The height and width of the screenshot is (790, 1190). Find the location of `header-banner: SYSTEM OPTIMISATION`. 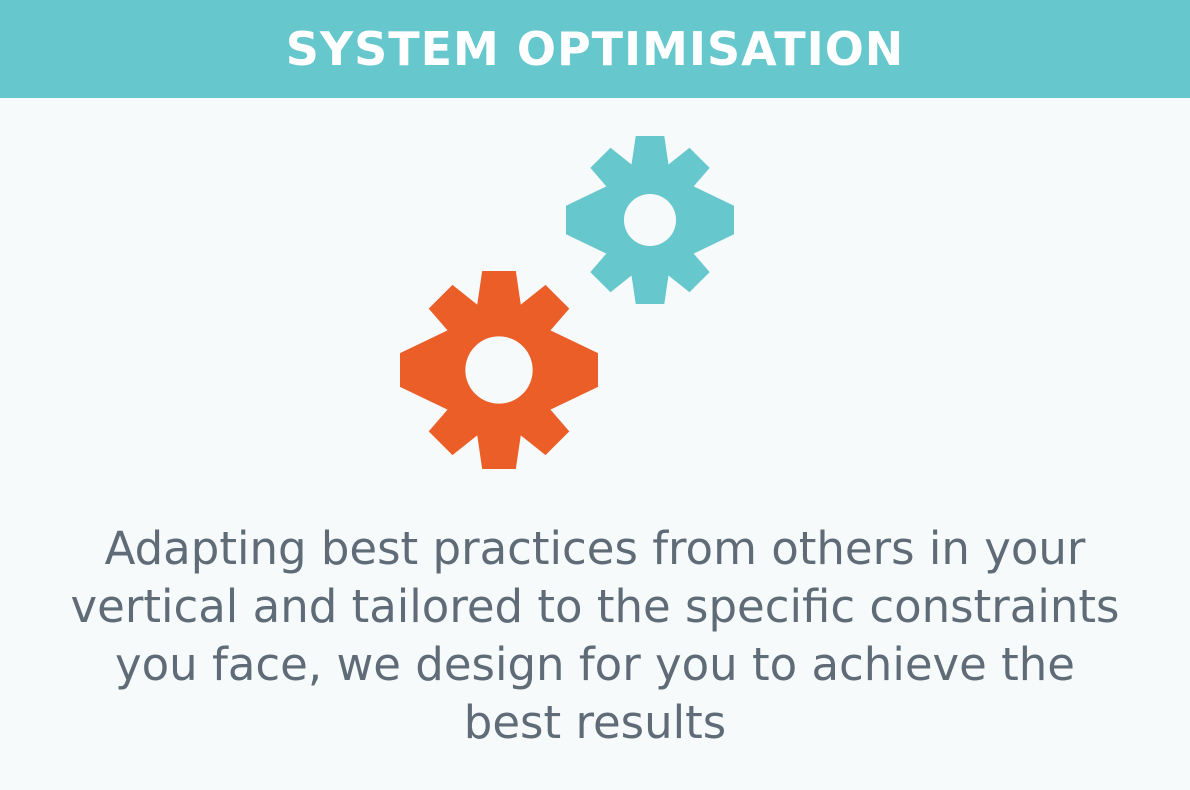

header-banner: SYSTEM OPTIMISATION is located at coordinates (595, 49).